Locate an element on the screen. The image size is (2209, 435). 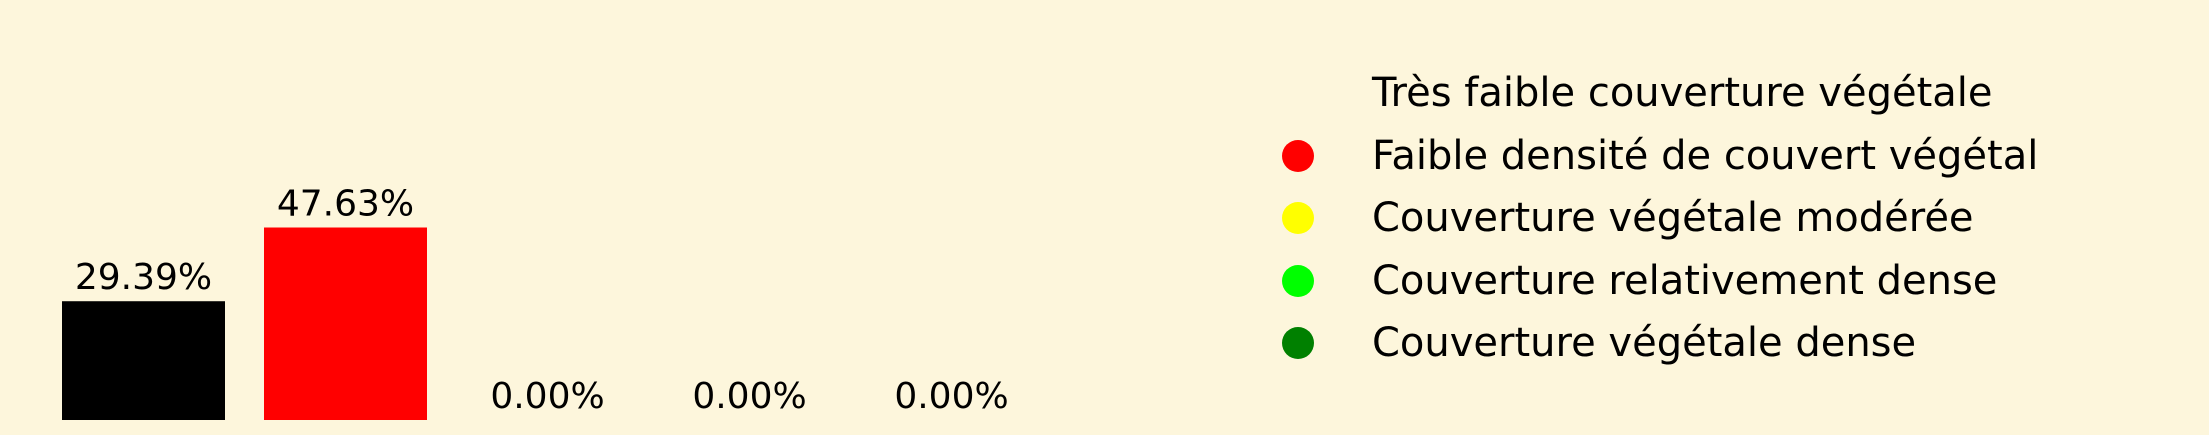
legend-label: Couverture végétale dense is located at coordinates (1644, 343).